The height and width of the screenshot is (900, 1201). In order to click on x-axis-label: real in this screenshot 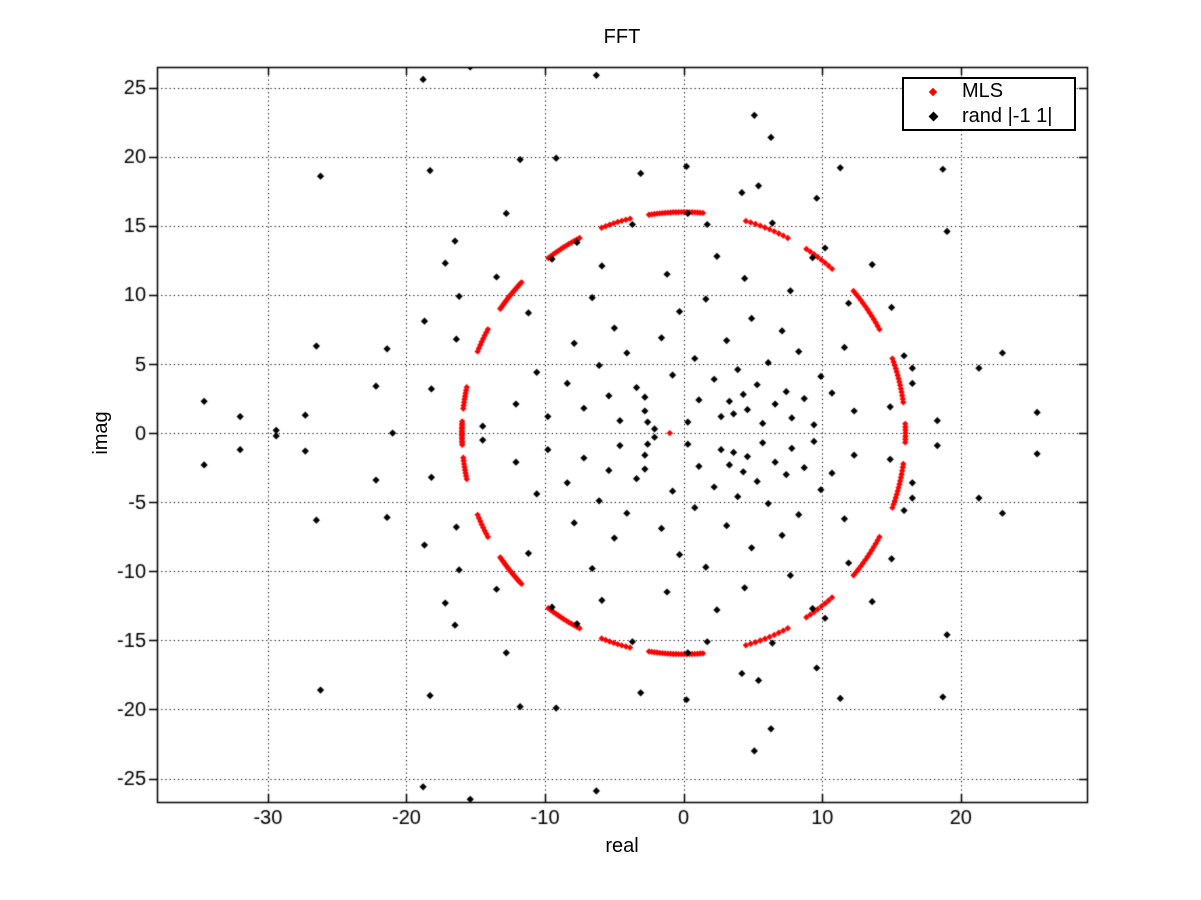, I will do `click(622, 846)`.